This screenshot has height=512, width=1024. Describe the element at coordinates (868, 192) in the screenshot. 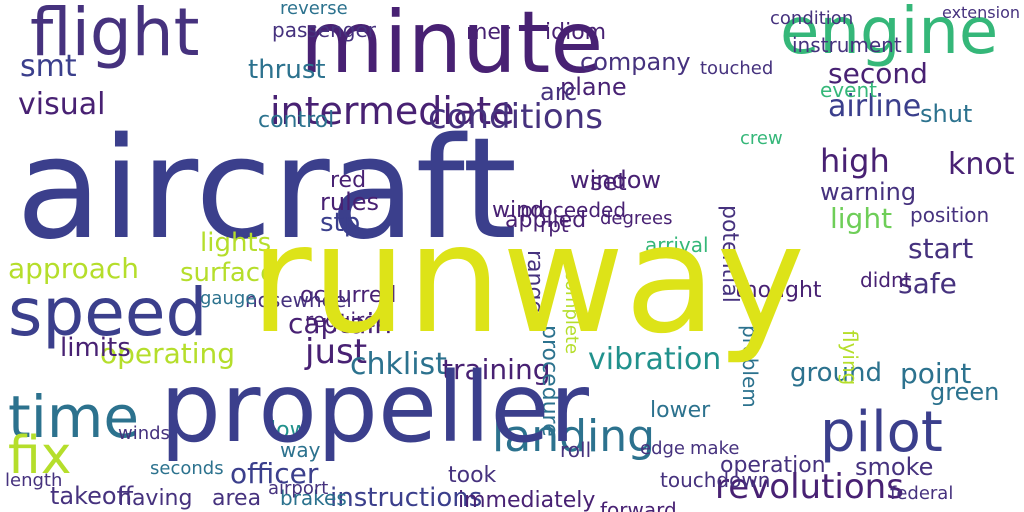

I see `word-warning: warning` at that location.